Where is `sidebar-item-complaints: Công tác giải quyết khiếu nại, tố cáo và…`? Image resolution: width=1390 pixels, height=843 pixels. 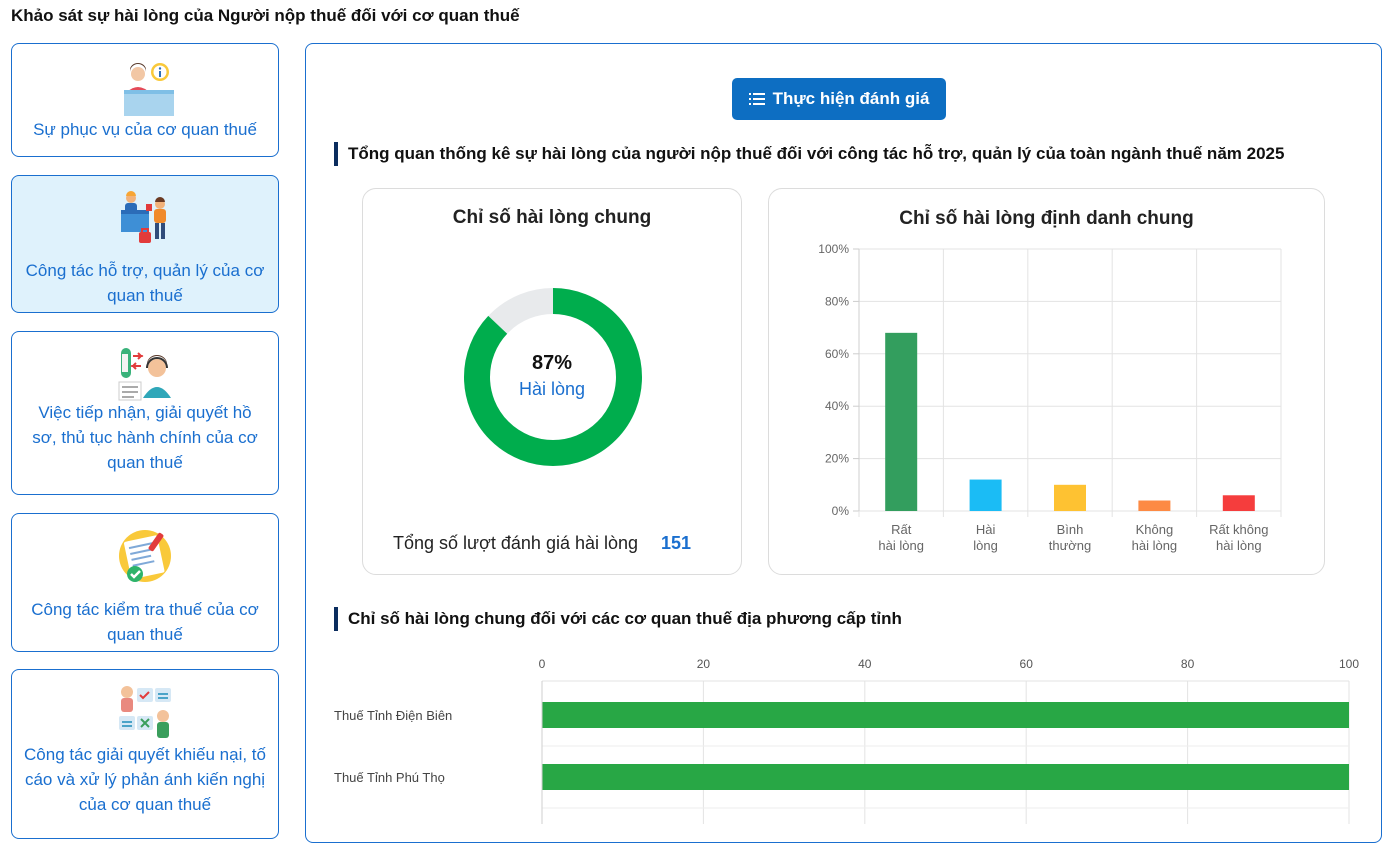
sidebar-item-complaints: Công tác giải quyết khiếu nại, tố cáo và… is located at coordinates (145, 754).